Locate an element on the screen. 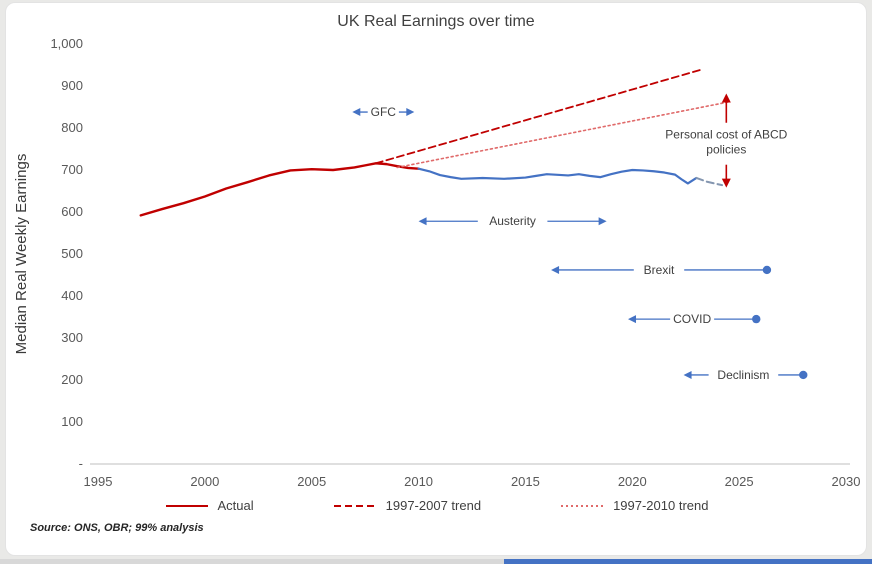  y-tick-label: - is located at coordinates (81, 463).